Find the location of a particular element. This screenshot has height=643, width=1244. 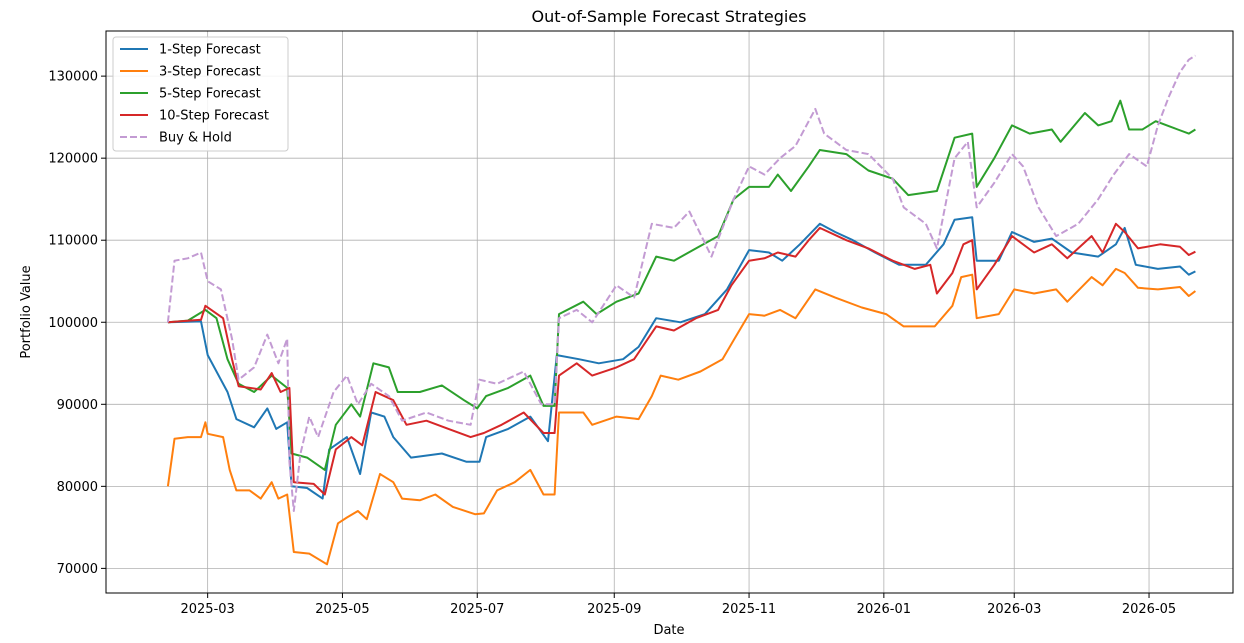

y-tick-label: 120000 is located at coordinates (73, 159).